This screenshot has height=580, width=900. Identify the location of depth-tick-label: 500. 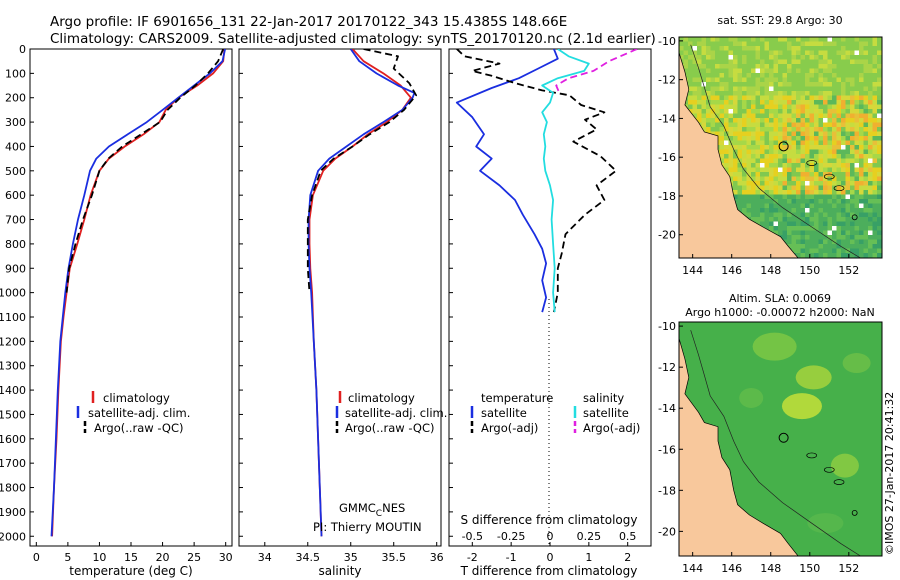
(15, 171).